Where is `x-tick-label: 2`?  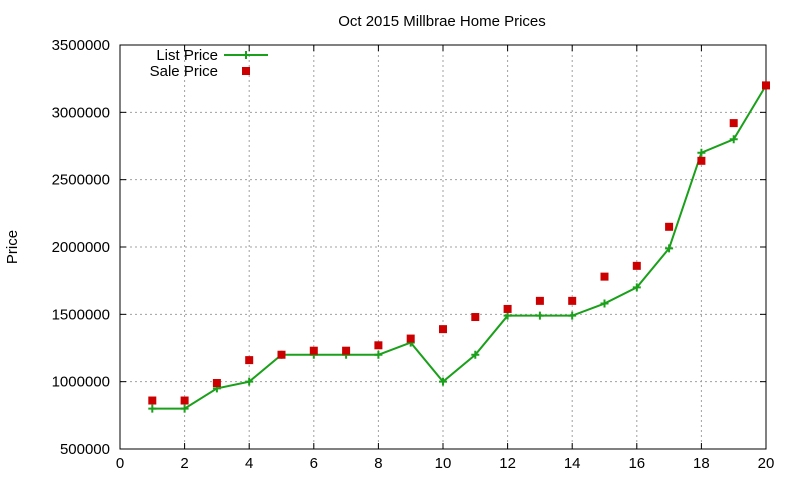
x-tick-label: 2 is located at coordinates (184, 463).